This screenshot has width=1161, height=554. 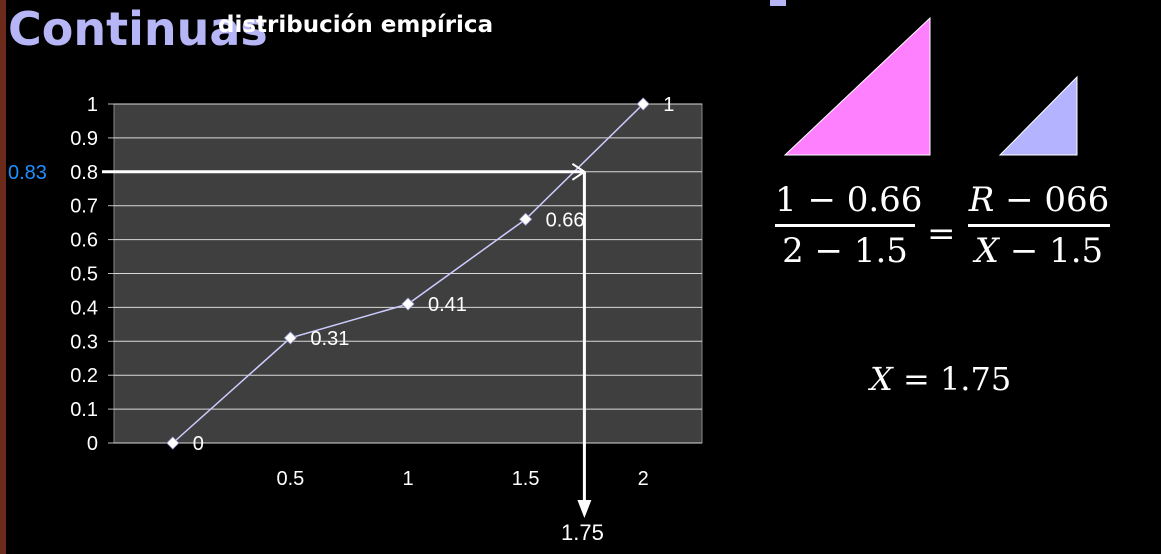 What do you see at coordinates (881, 379) in the screenshot?
I see `solution-variable: X` at bounding box center [881, 379].